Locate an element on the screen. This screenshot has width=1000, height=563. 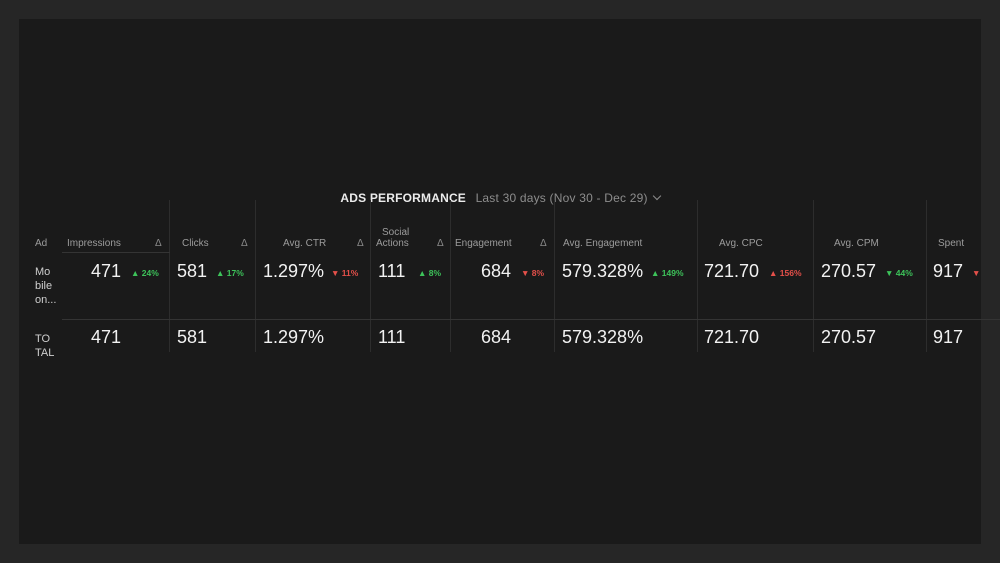
header-avg-engagement: Avg. Engagement is located at coordinates (603, 243).